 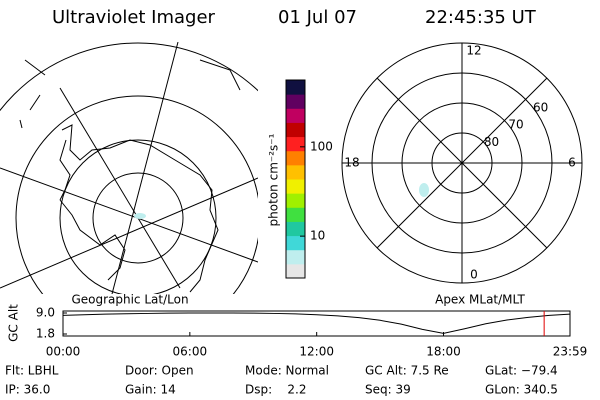 I want to click on polar-ring-label: 70, so click(x=515, y=125).